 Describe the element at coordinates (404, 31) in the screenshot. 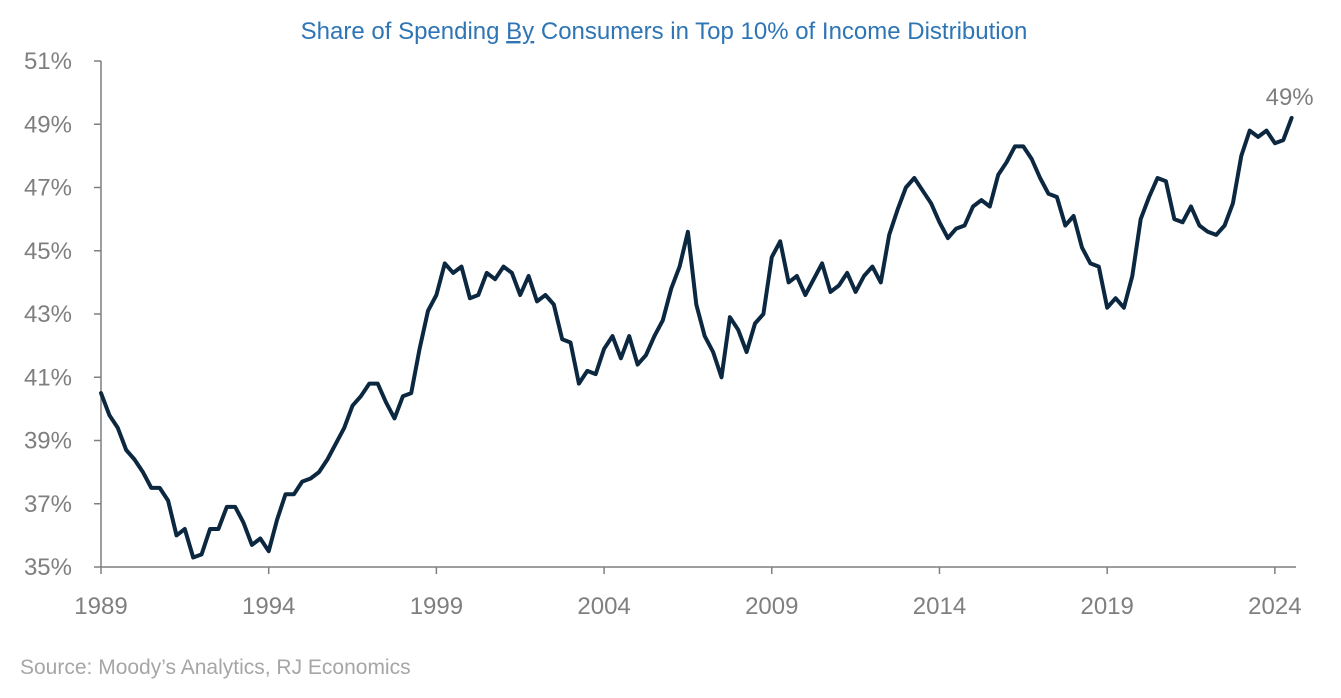

I see `chart-title-part: Share of Spending` at that location.